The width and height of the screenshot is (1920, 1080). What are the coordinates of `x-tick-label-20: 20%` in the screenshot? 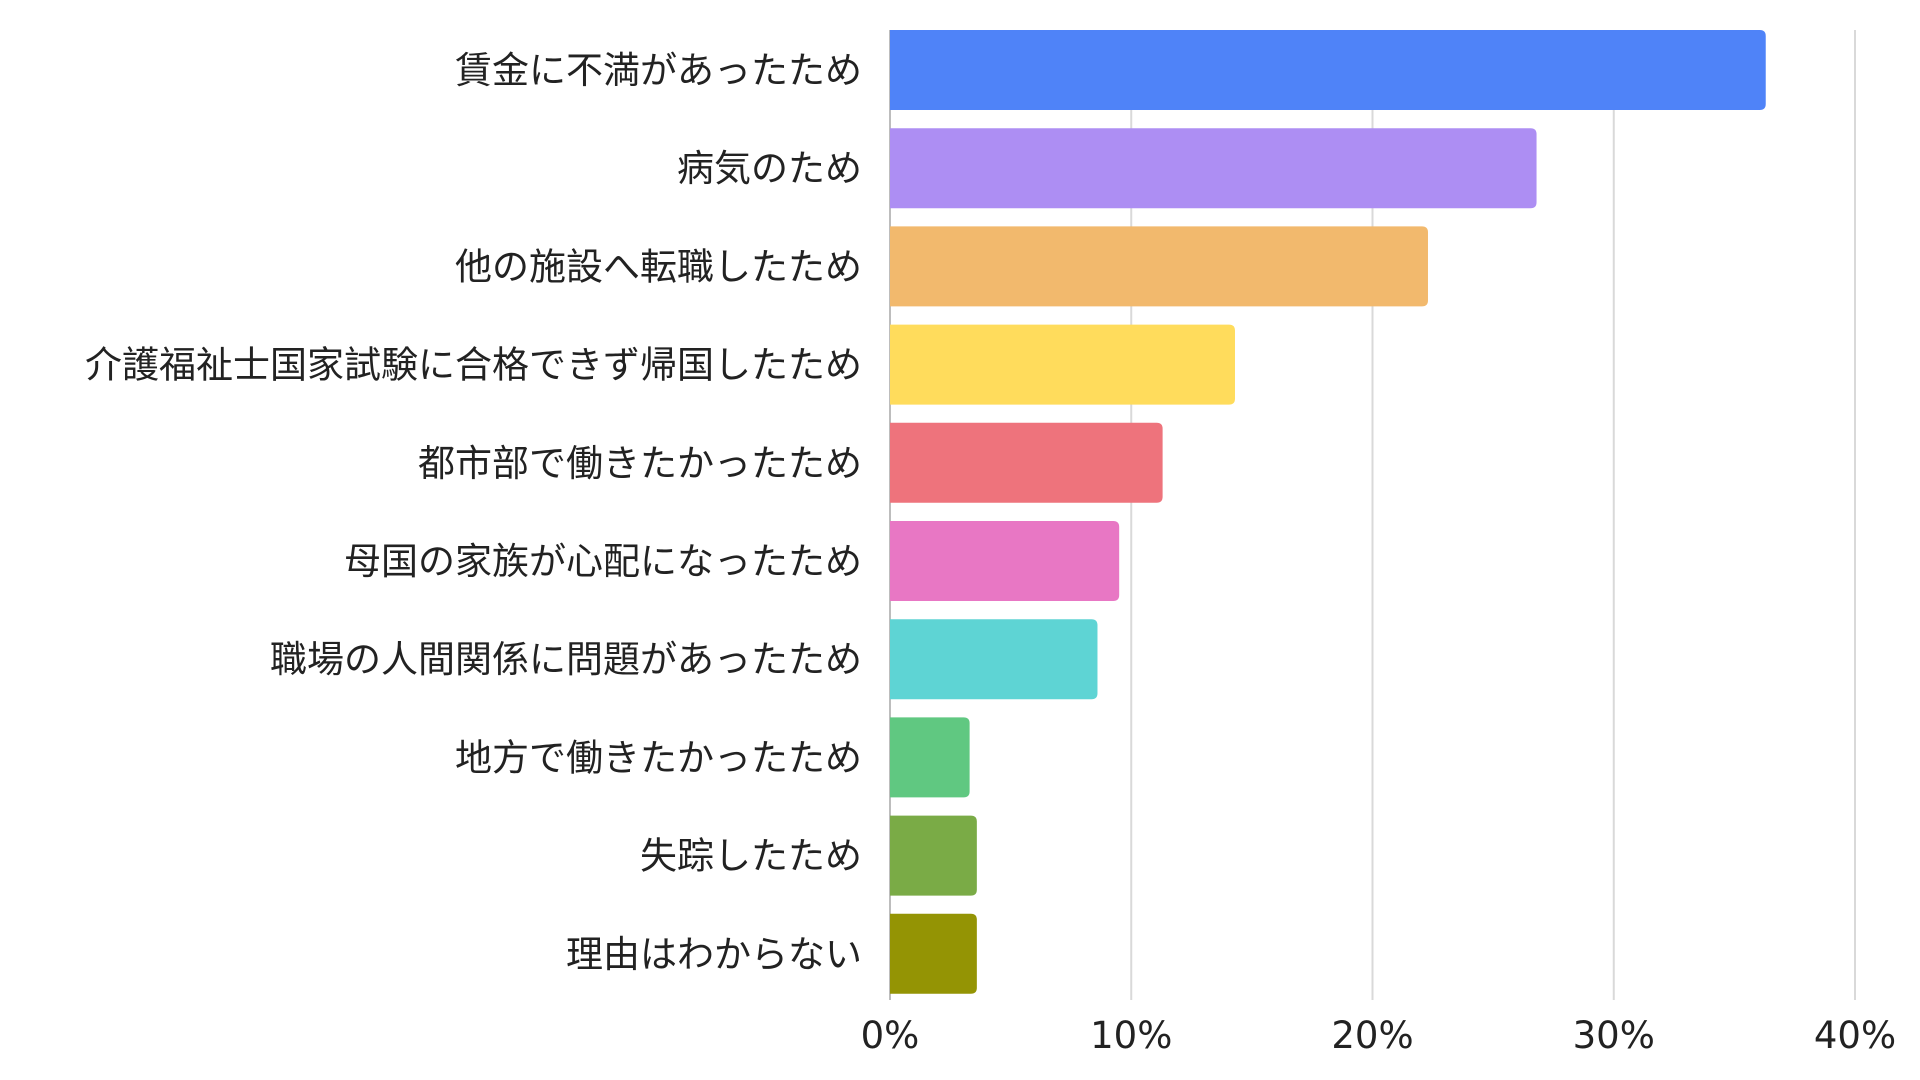 It's located at (1372, 1035).